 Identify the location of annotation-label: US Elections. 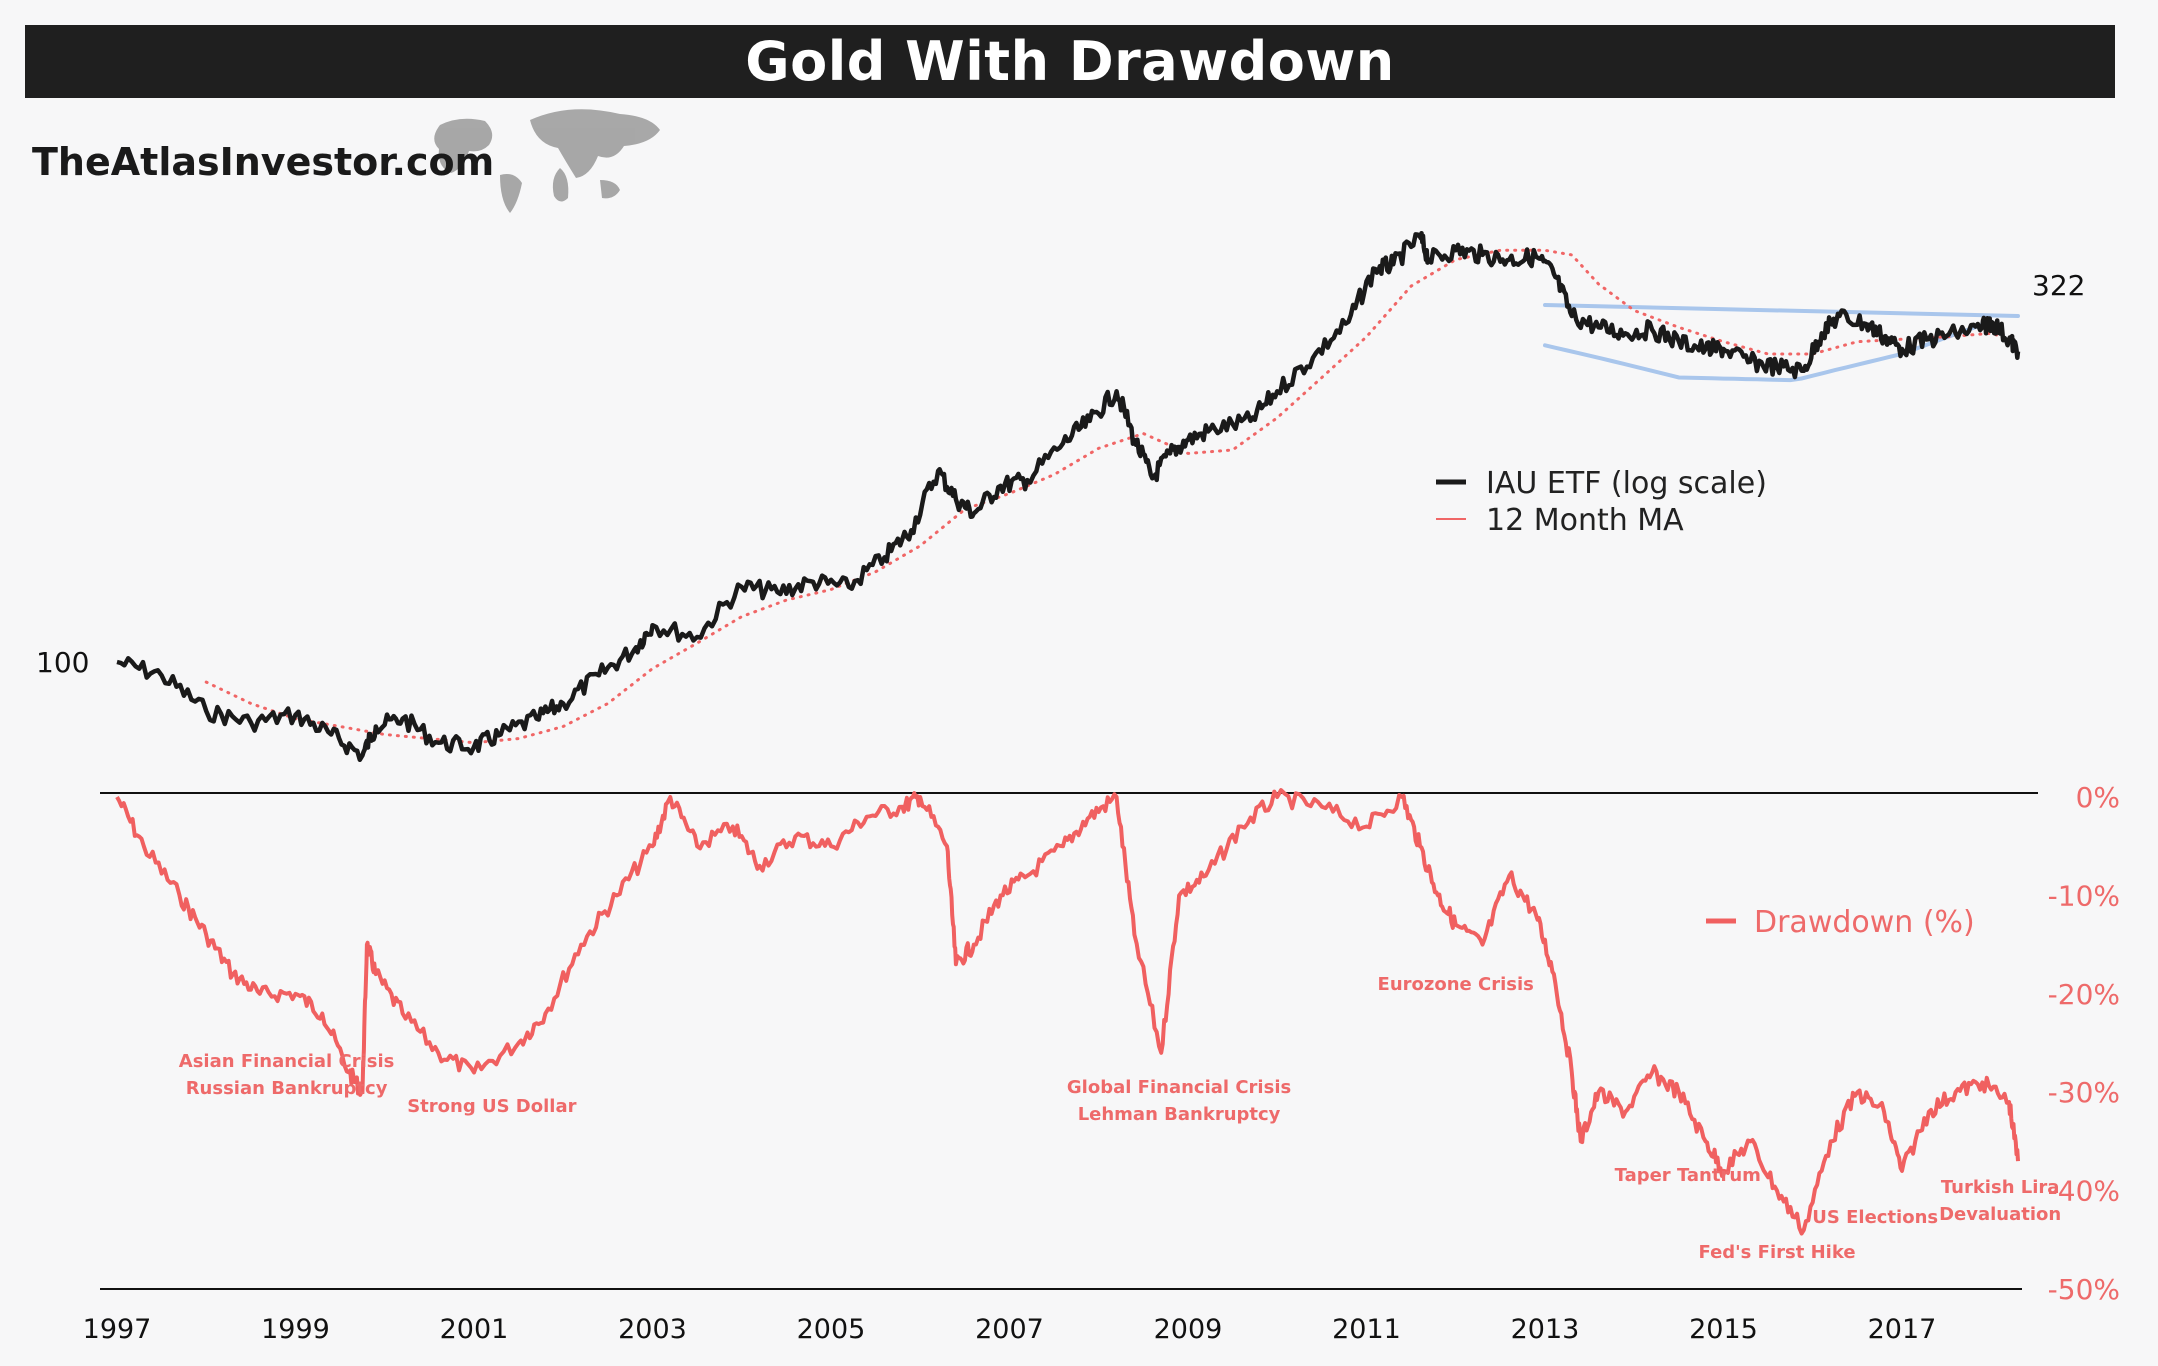
(1875, 1217).